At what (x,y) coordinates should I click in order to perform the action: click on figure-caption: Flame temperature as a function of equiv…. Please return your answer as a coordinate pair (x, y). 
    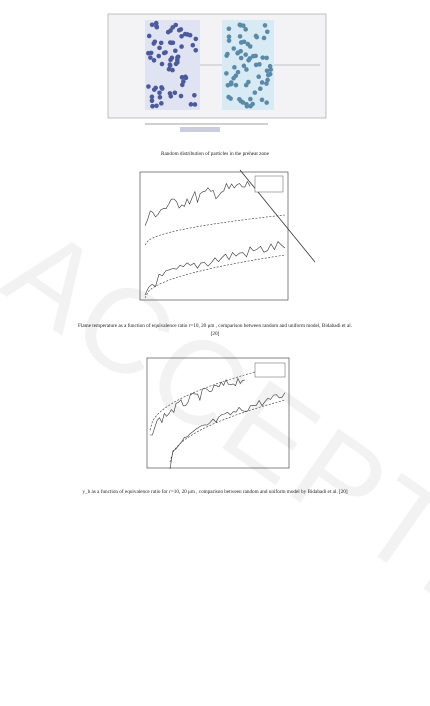
    Looking at the image, I should click on (215, 330).